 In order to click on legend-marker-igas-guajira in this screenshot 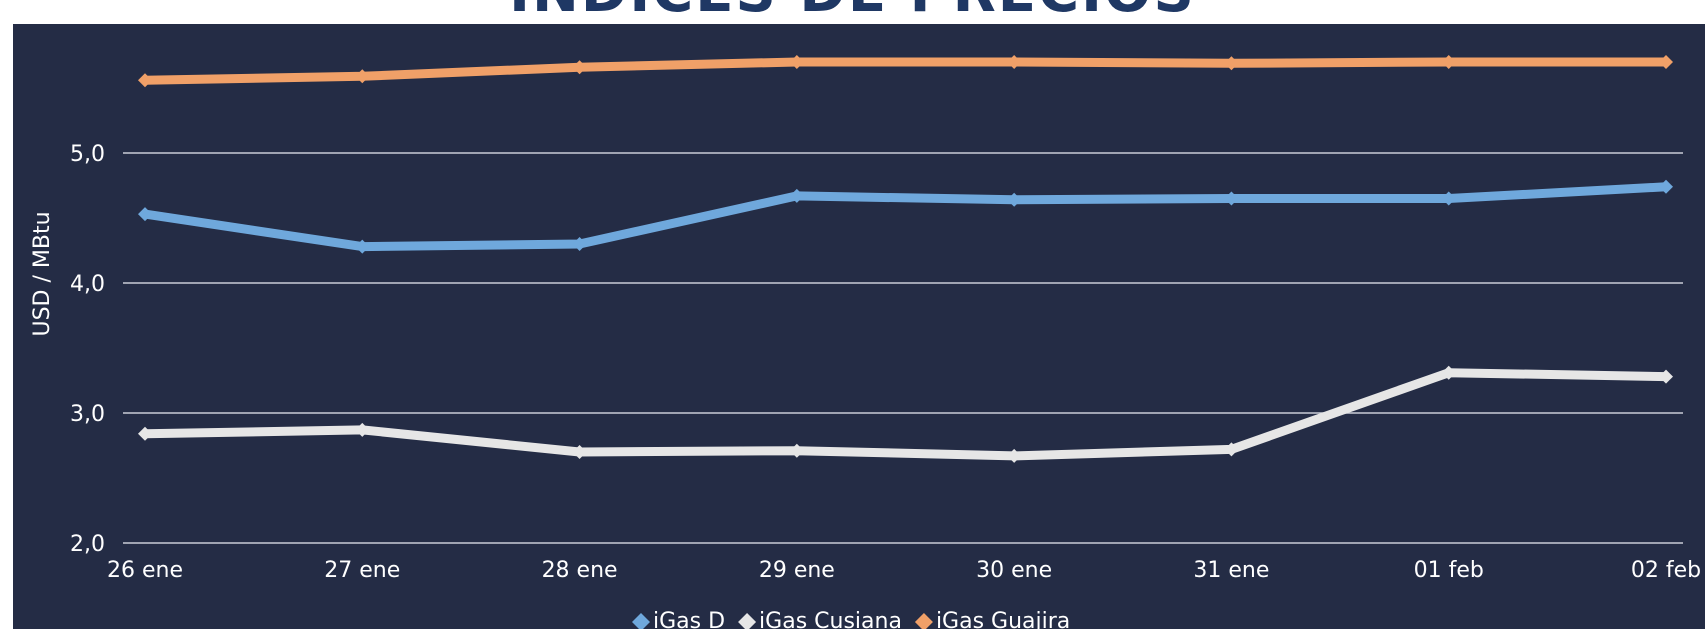, I will do `click(923, 621)`.